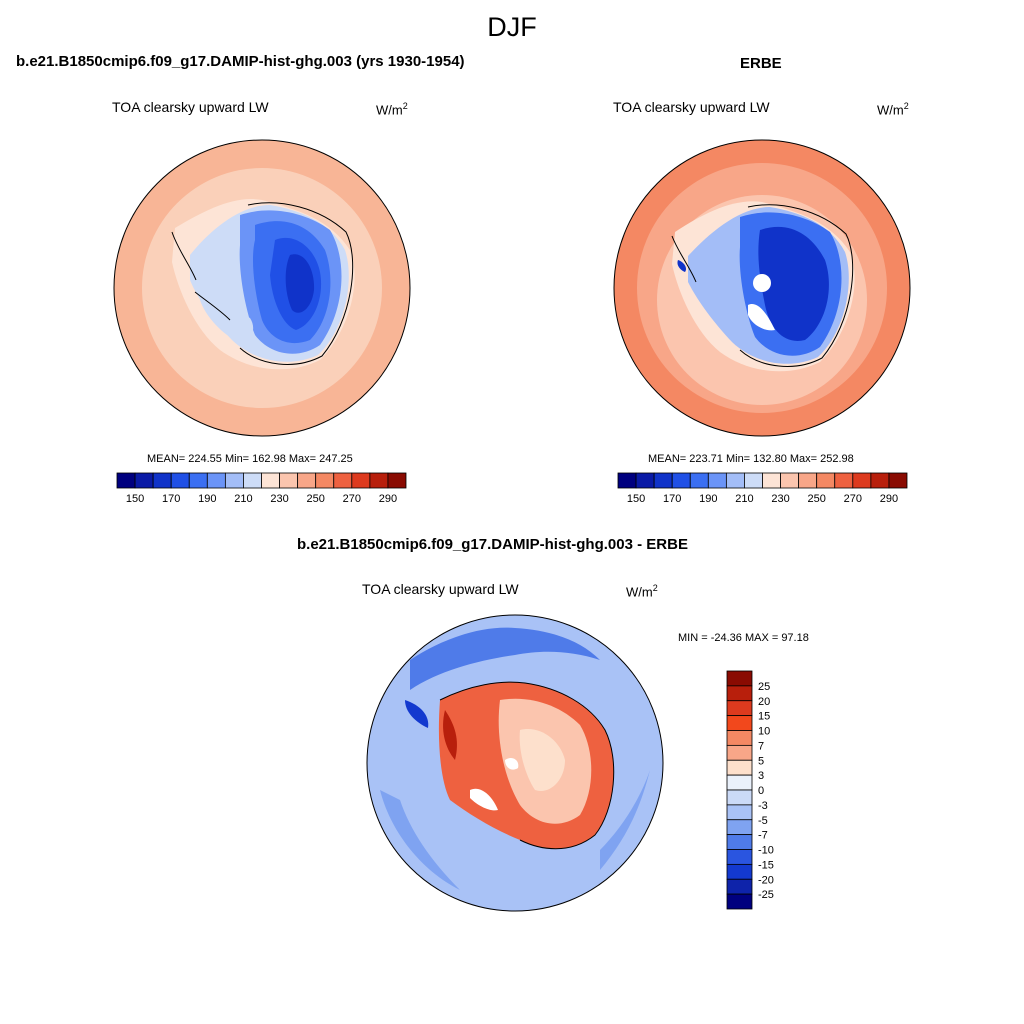 The width and height of the screenshot is (1024, 1024). Describe the element at coordinates (763, 806) in the screenshot. I see `diff-colorbar-label: -3` at that location.